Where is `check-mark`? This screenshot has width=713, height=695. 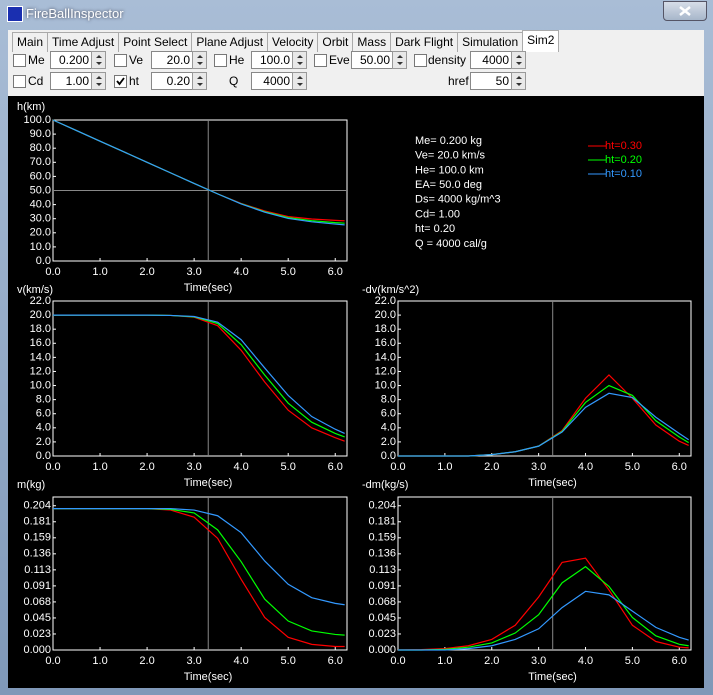
check-mark is located at coordinates (120, 81).